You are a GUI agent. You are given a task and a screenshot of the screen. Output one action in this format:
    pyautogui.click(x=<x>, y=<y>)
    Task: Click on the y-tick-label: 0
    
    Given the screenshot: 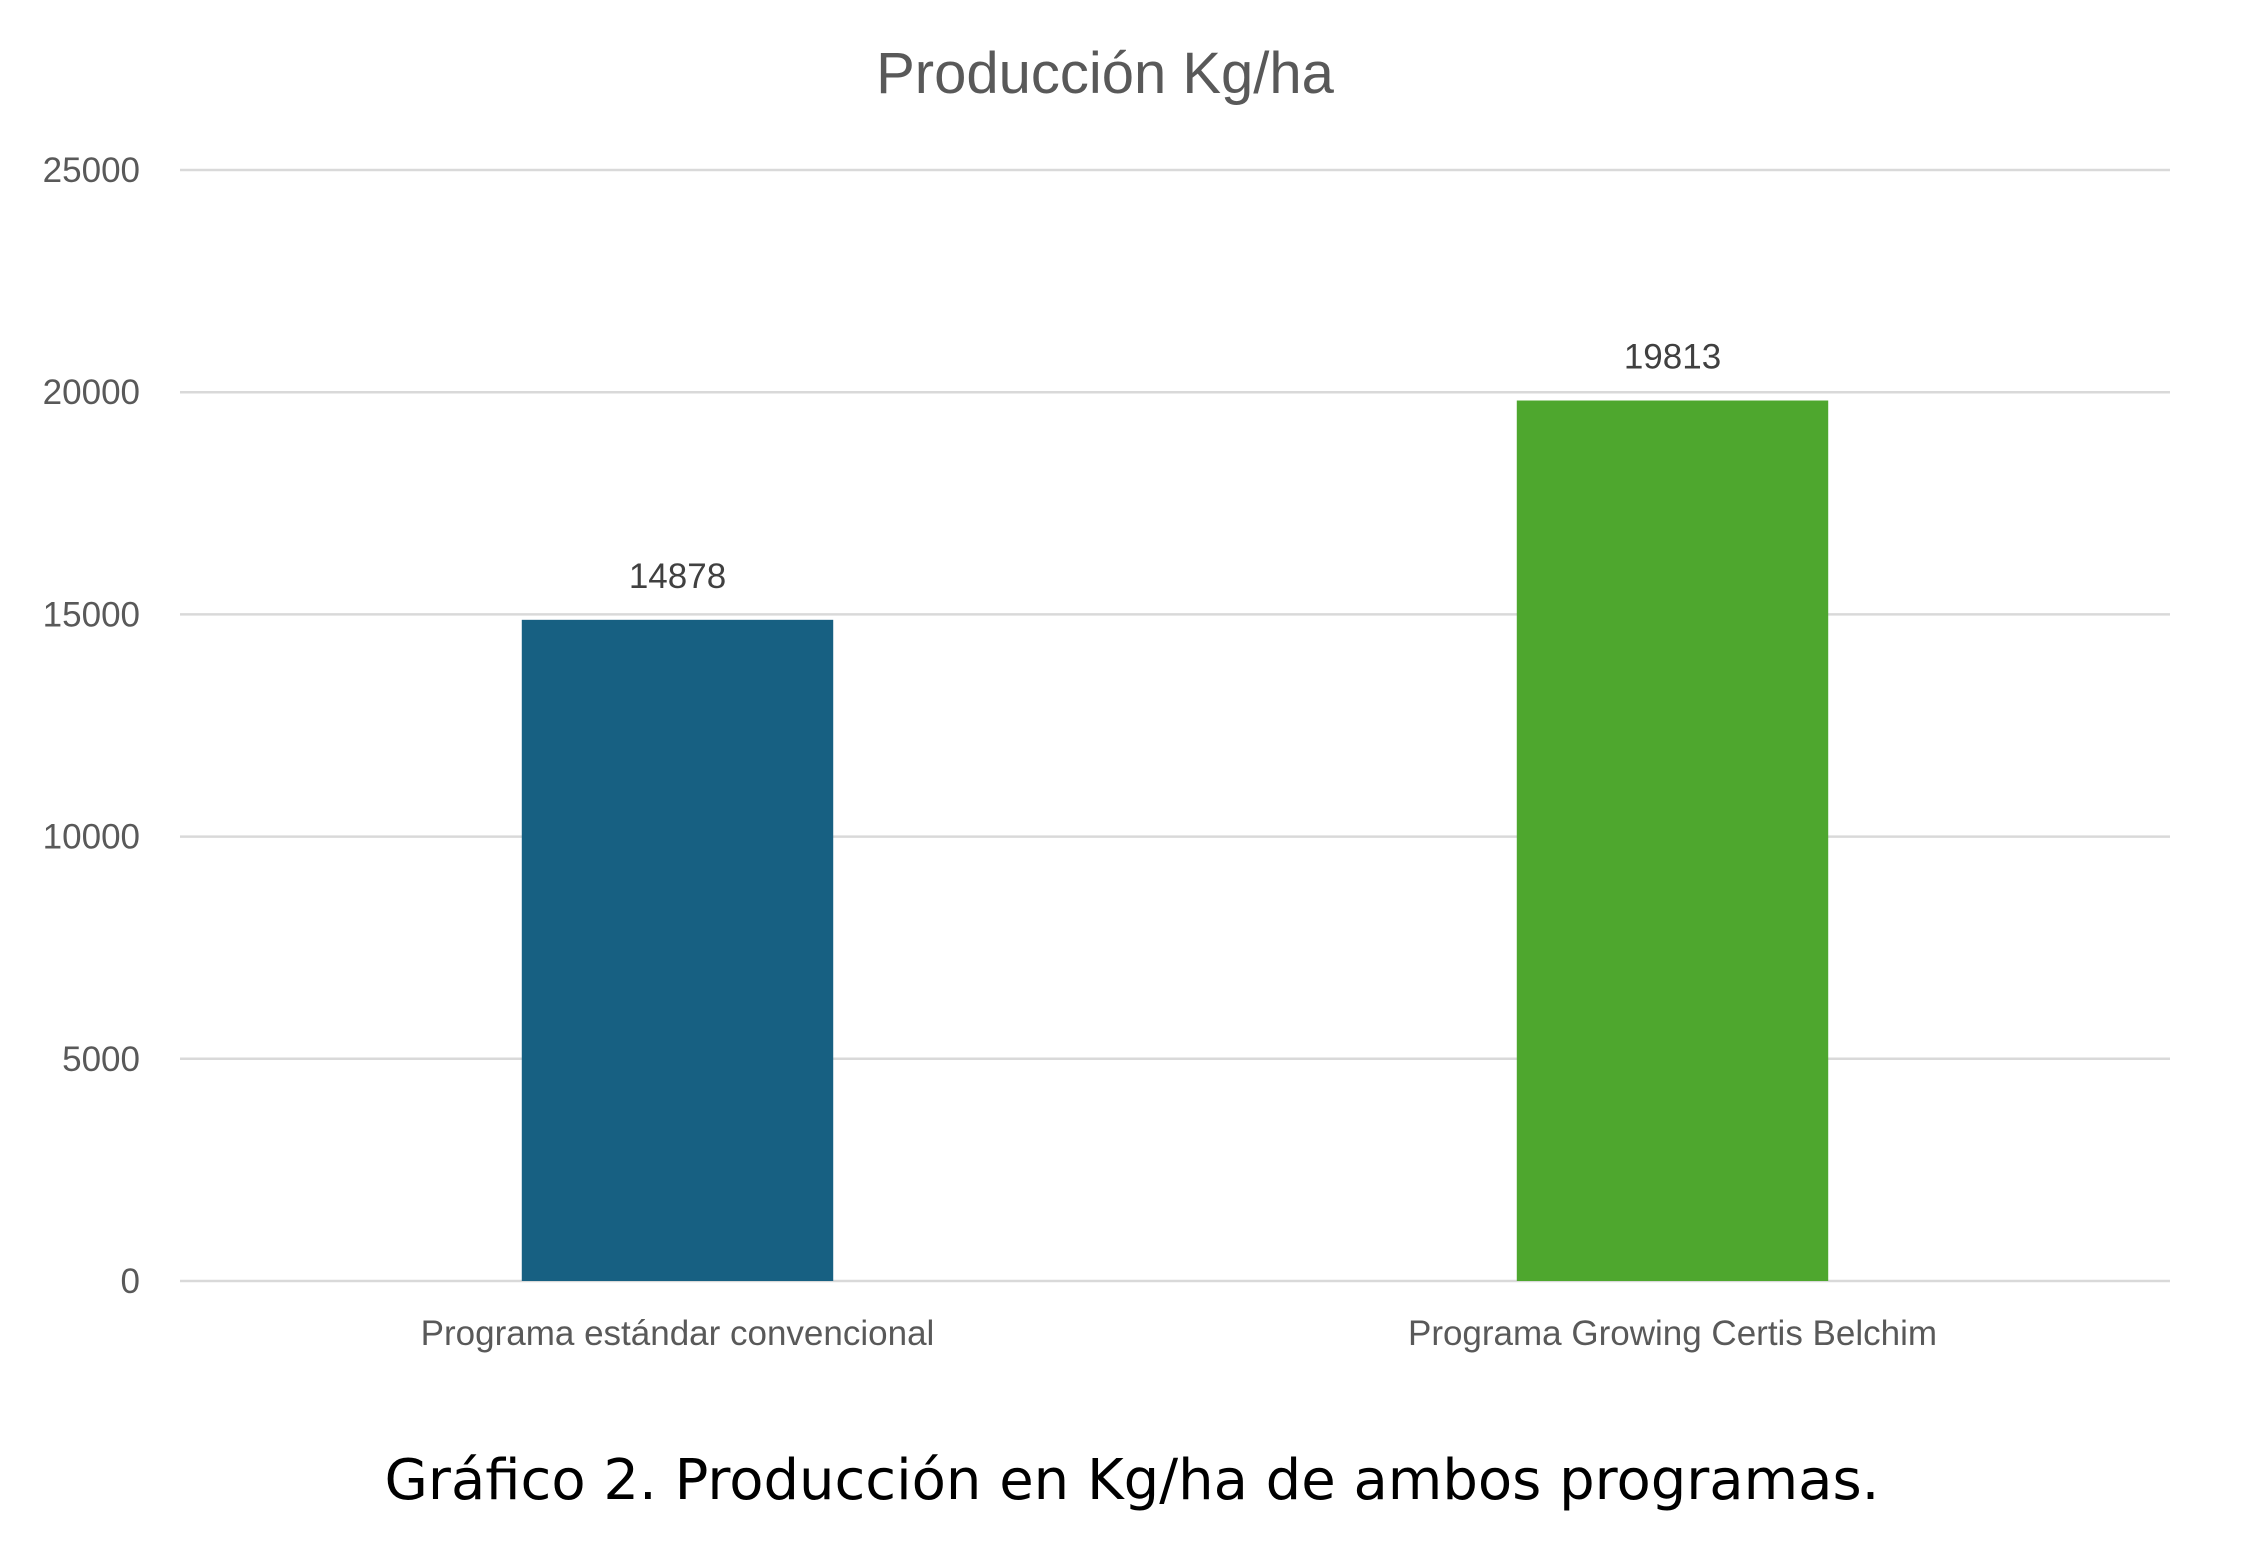 What is the action you would take?
    pyautogui.click(x=130, y=1281)
    